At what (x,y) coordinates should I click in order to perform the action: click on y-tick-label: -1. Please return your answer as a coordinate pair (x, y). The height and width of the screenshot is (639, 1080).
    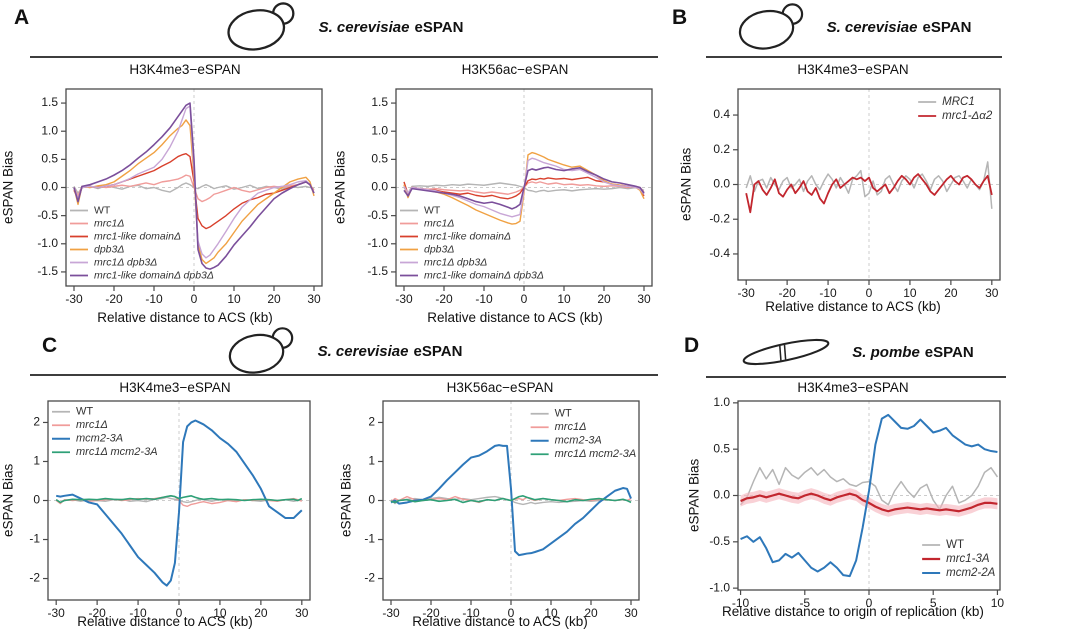
    Looking at the image, I should click on (34, 539).